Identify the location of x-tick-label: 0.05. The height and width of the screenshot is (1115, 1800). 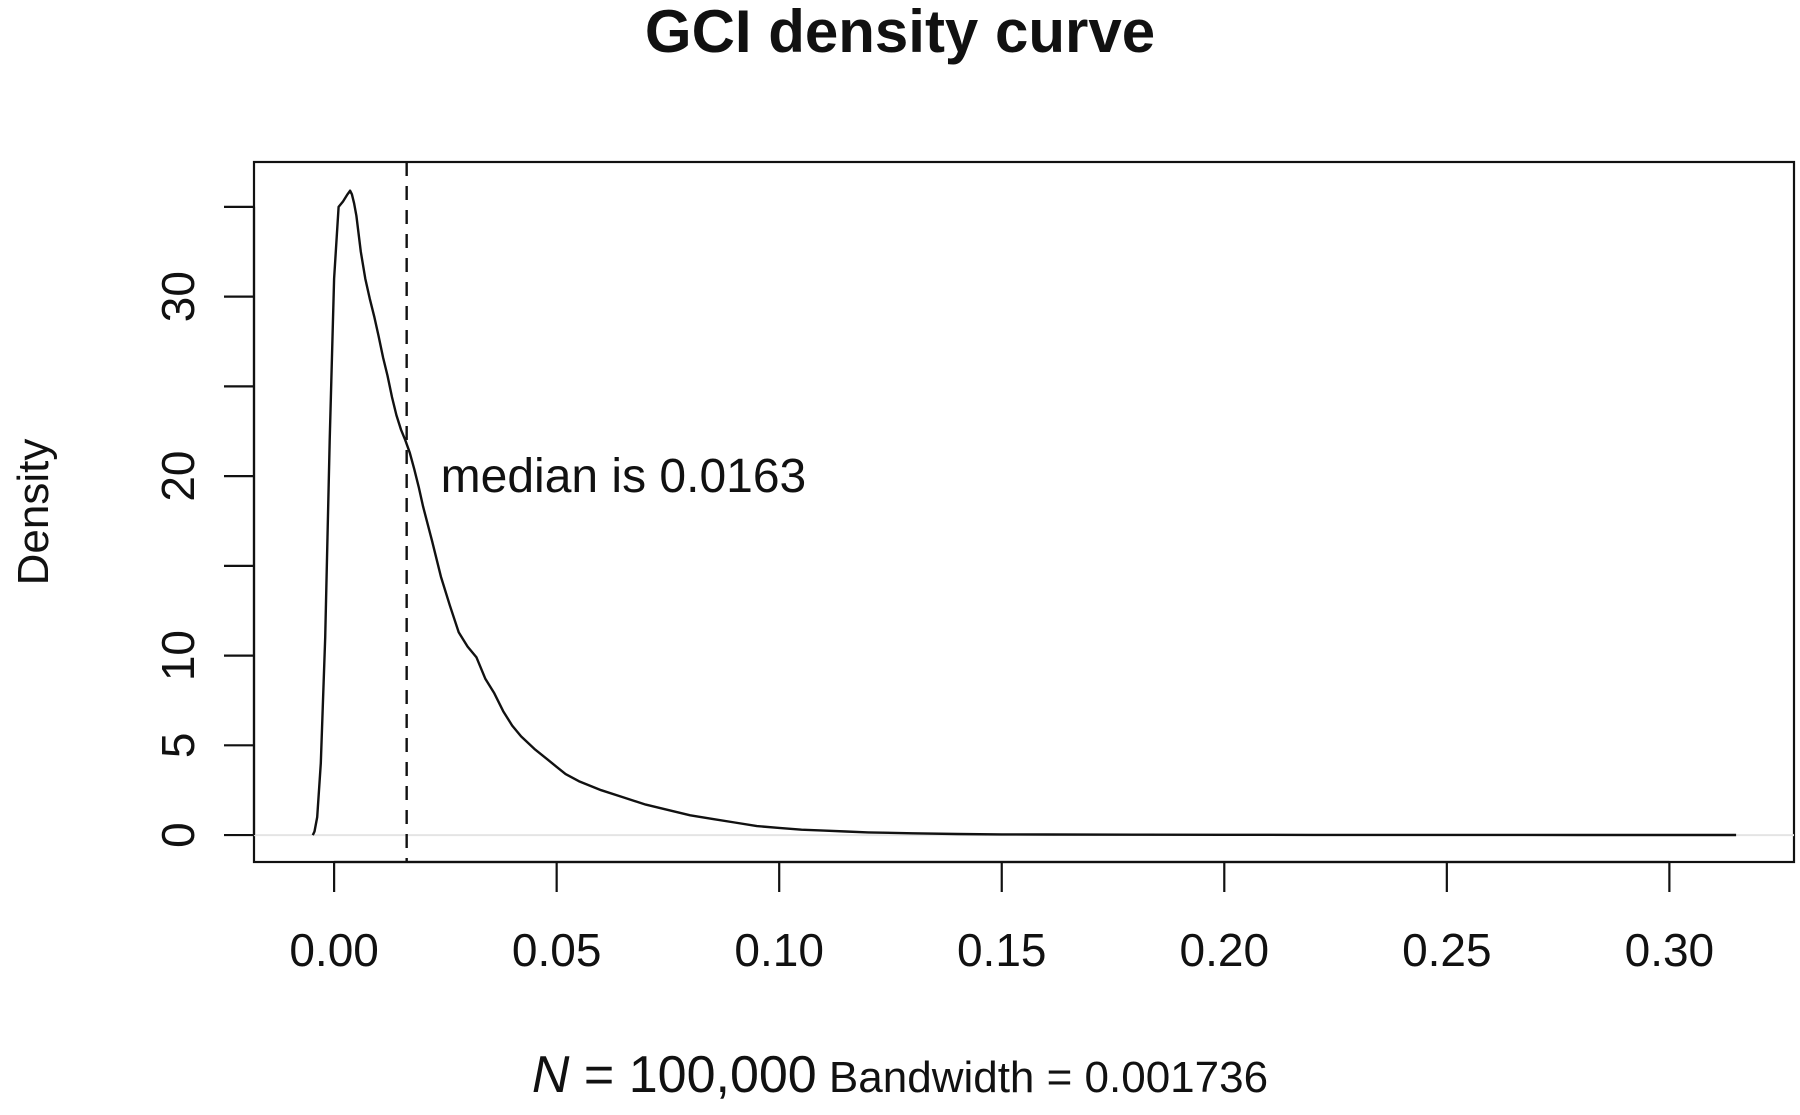
(557, 950).